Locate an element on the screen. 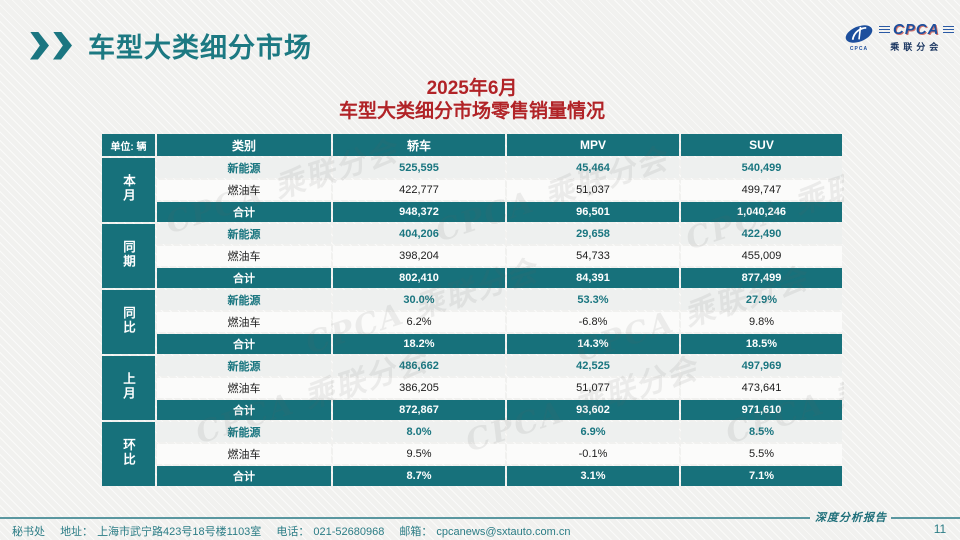  row-group-cell: 环比 is located at coordinates (128, 454).